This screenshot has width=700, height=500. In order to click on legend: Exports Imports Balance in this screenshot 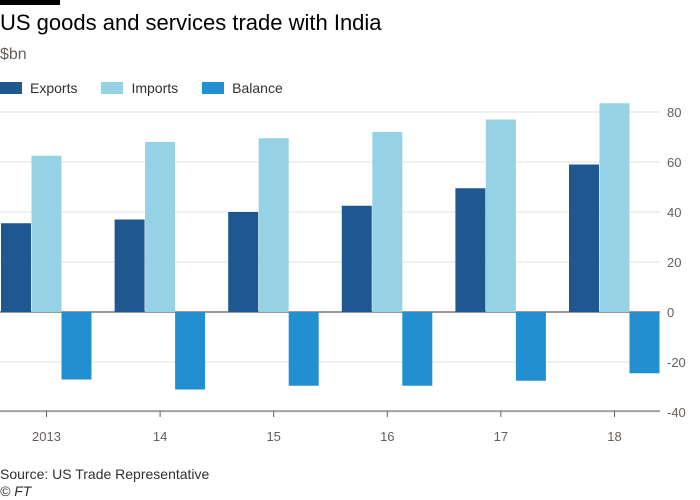, I will do `click(153, 88)`.